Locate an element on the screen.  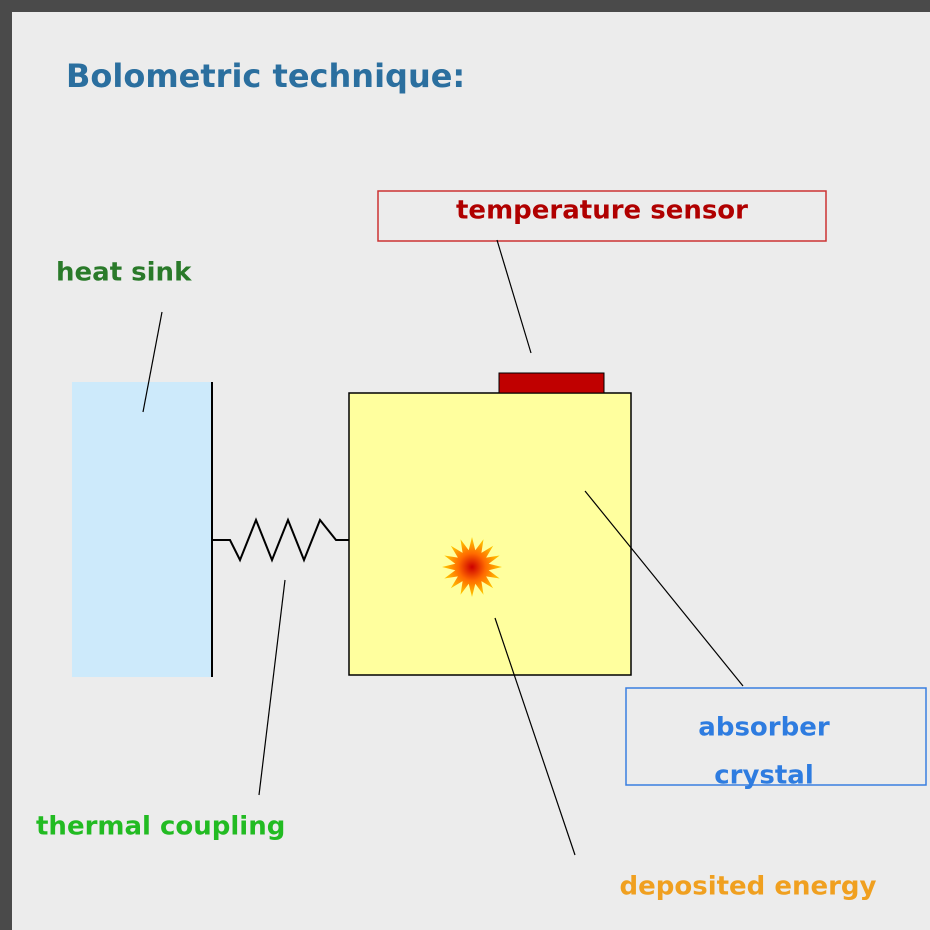
title: Bolometric technique: is located at coordinates (265, 76).